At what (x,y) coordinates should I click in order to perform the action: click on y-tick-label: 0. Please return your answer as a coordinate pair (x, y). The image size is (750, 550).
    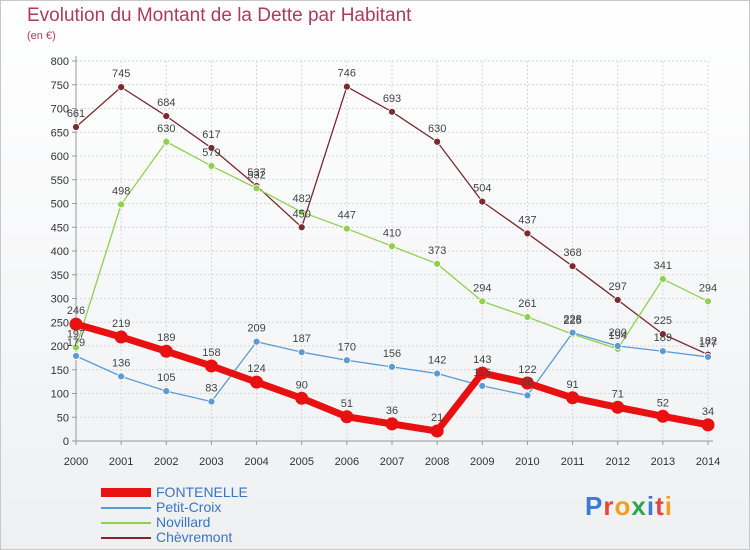
    Looking at the image, I should click on (66, 442).